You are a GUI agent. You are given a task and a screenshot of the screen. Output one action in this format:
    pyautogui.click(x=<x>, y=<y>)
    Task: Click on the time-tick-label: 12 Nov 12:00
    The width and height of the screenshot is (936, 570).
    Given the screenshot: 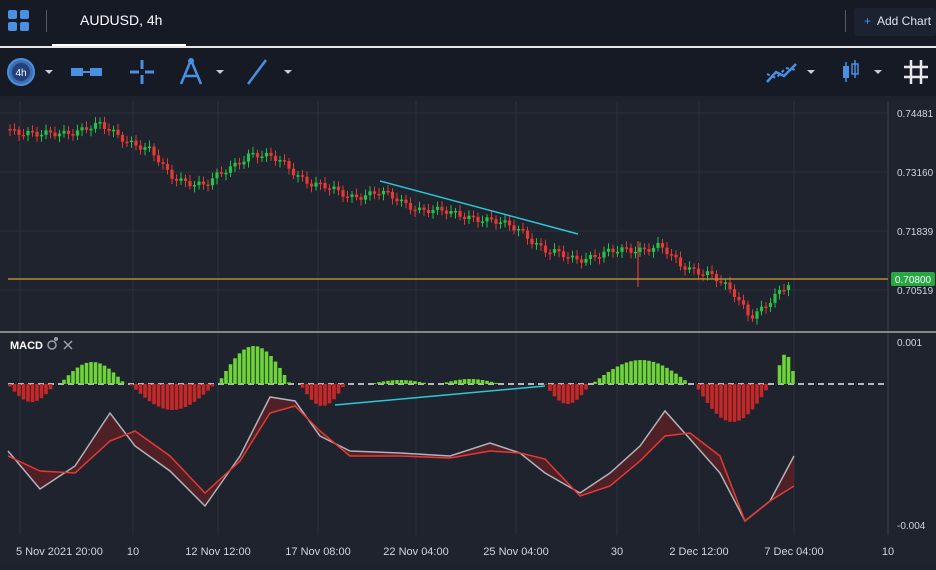 What is the action you would take?
    pyautogui.click(x=217, y=552)
    